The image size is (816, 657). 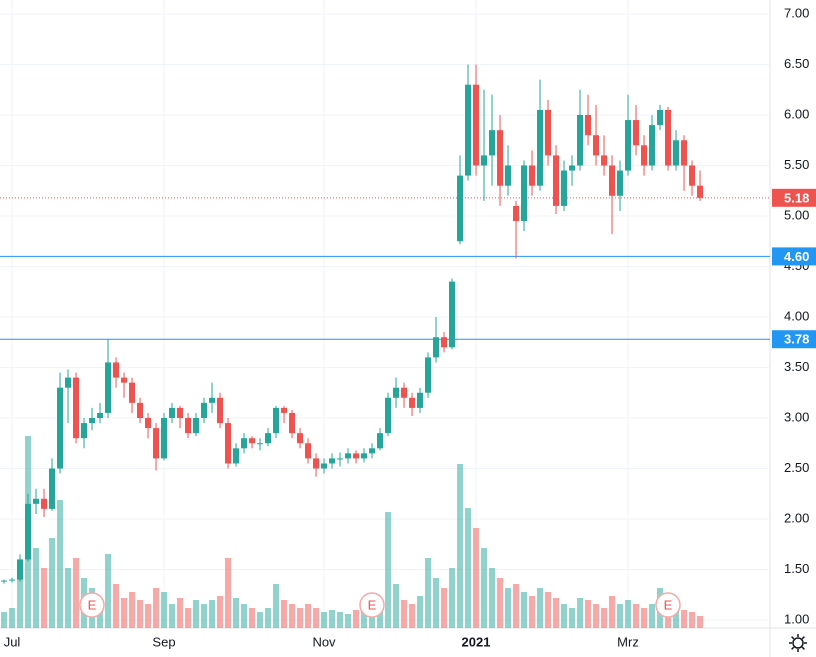 I want to click on settings-icon, so click(x=798, y=643).